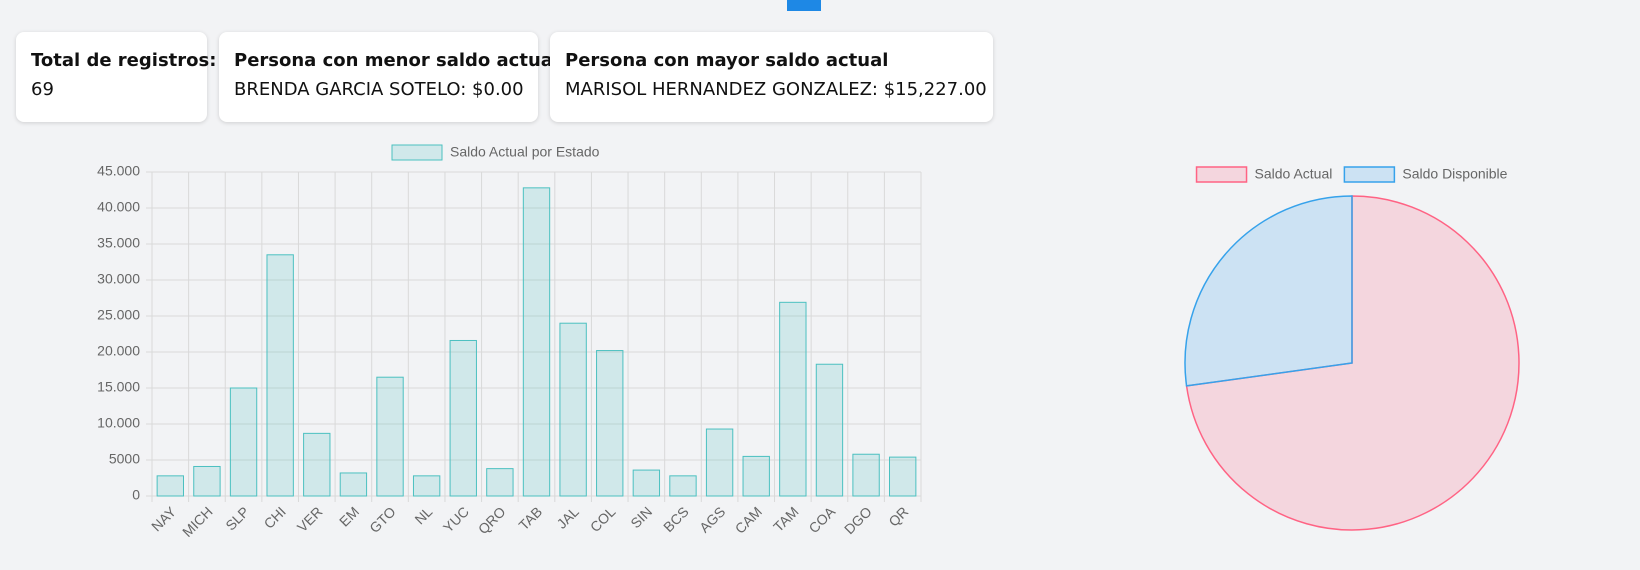 This screenshot has width=1640, height=570. Describe the element at coordinates (118, 171) in the screenshot. I see `y-tick-label: 45.000` at that location.